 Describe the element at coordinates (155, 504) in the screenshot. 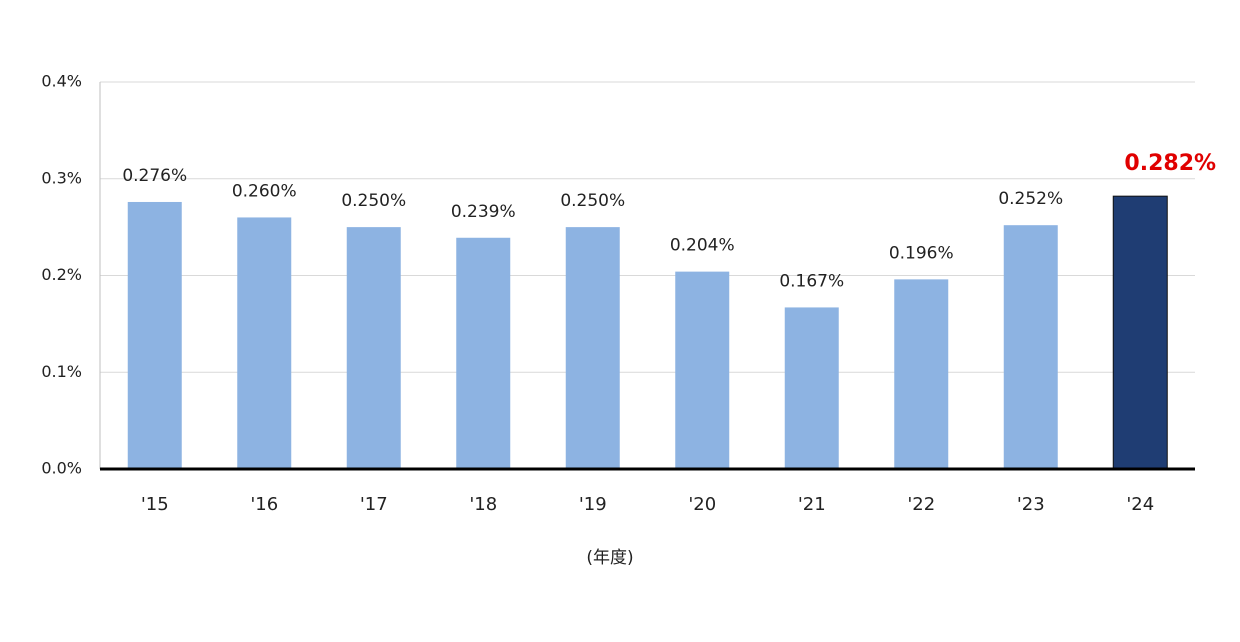

I see `x-tick-label: '15` at that location.